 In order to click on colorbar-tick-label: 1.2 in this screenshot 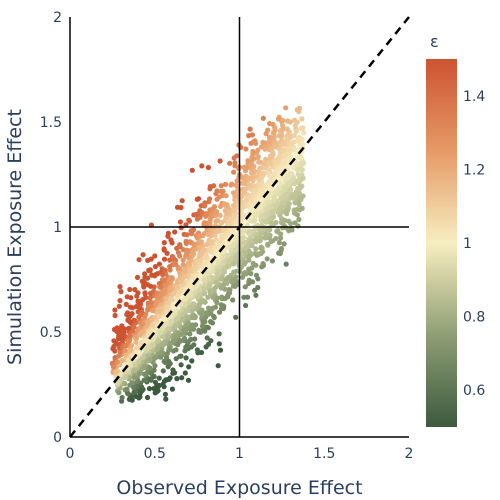, I will do `click(474, 170)`.